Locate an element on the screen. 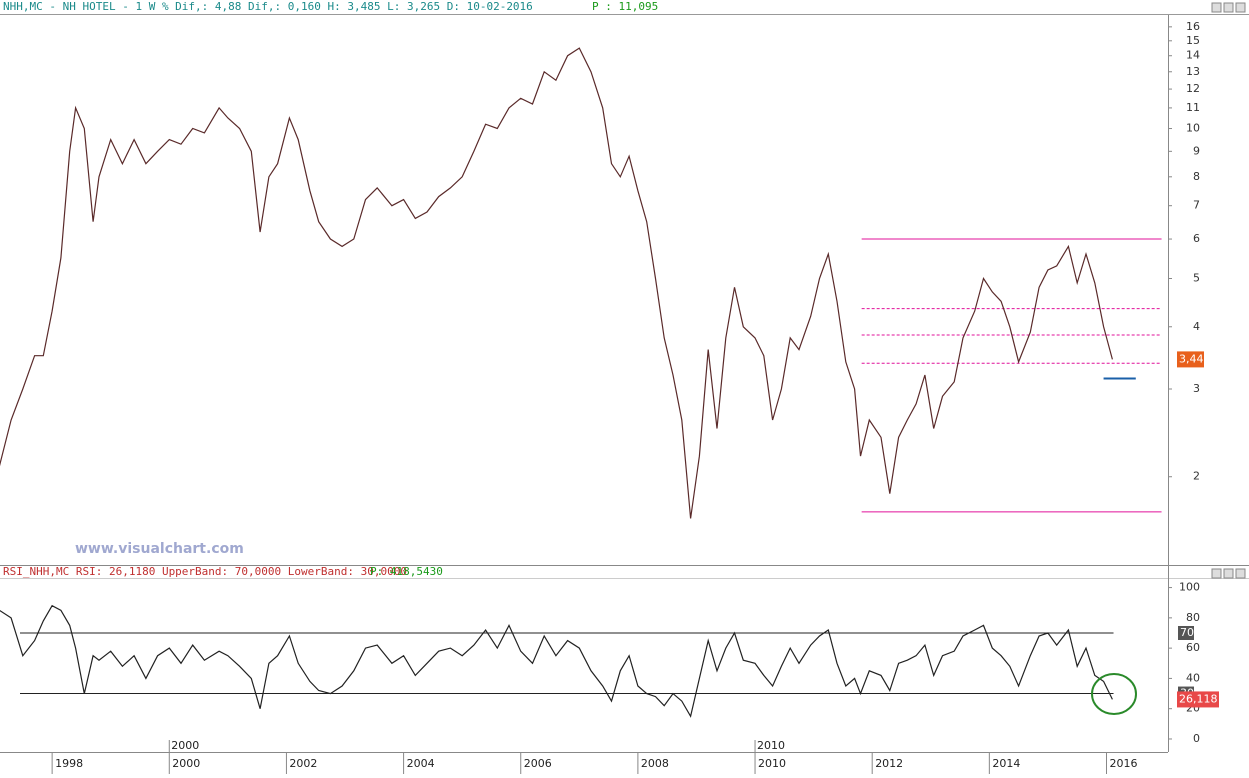 Image resolution: width=1249 pixels, height=778 pixels. y-tick-label: 14 is located at coordinates (1193, 55).